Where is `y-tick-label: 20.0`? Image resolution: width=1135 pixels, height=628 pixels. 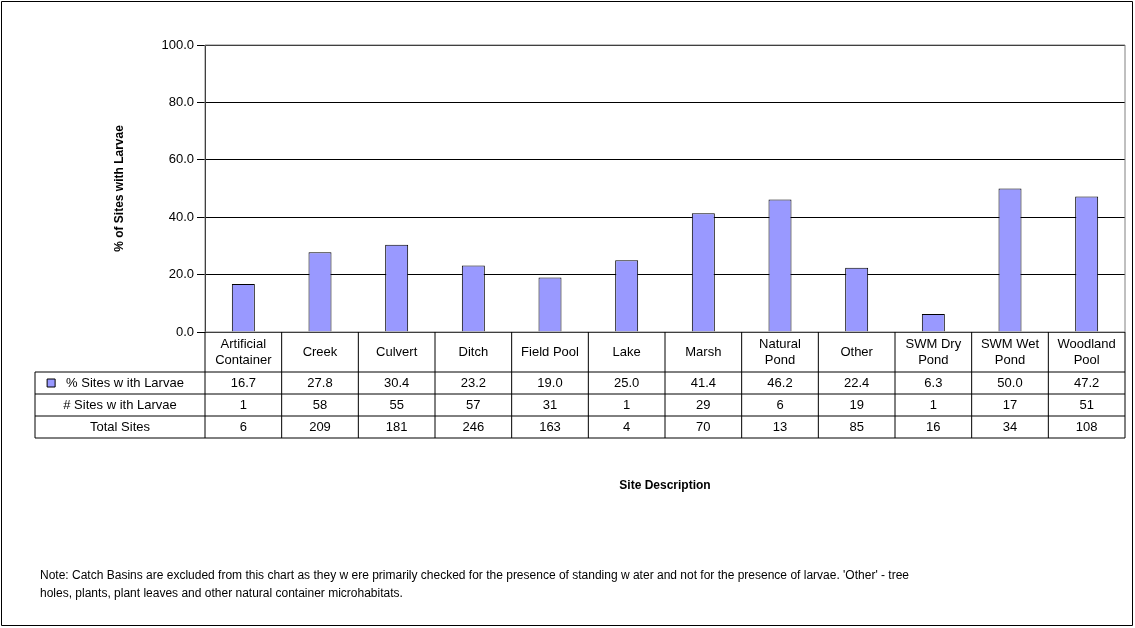 y-tick-label: 20.0 is located at coordinates (181, 274).